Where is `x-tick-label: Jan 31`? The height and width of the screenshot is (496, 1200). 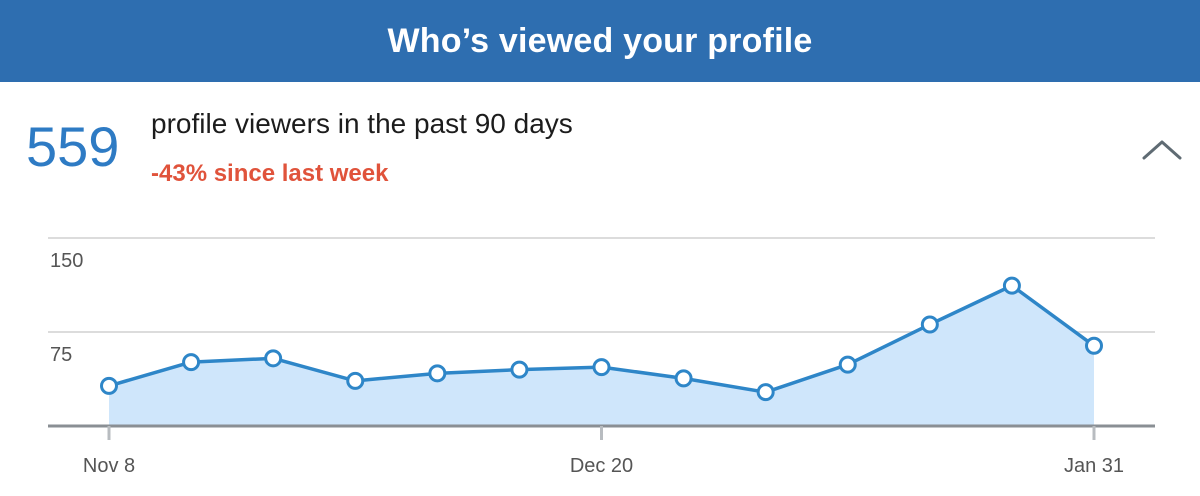
x-tick-label: Jan 31 is located at coordinates (1094, 466).